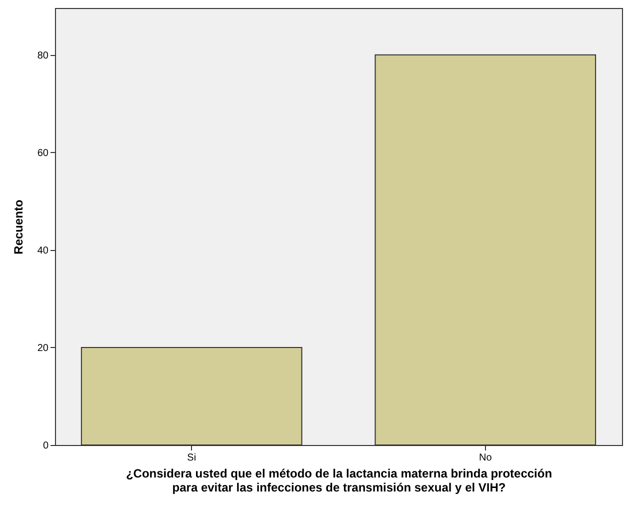  I want to click on x-tick-label: No, so click(485, 458).